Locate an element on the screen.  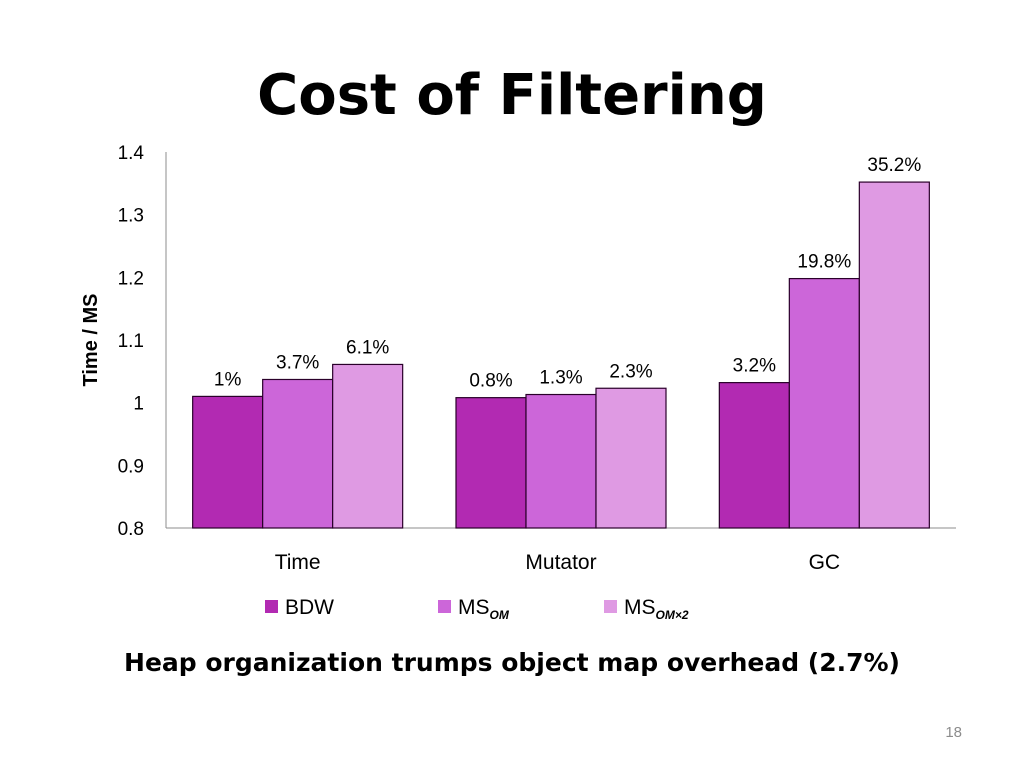
x-axis: Time Mutator GC is located at coordinates (561, 550).